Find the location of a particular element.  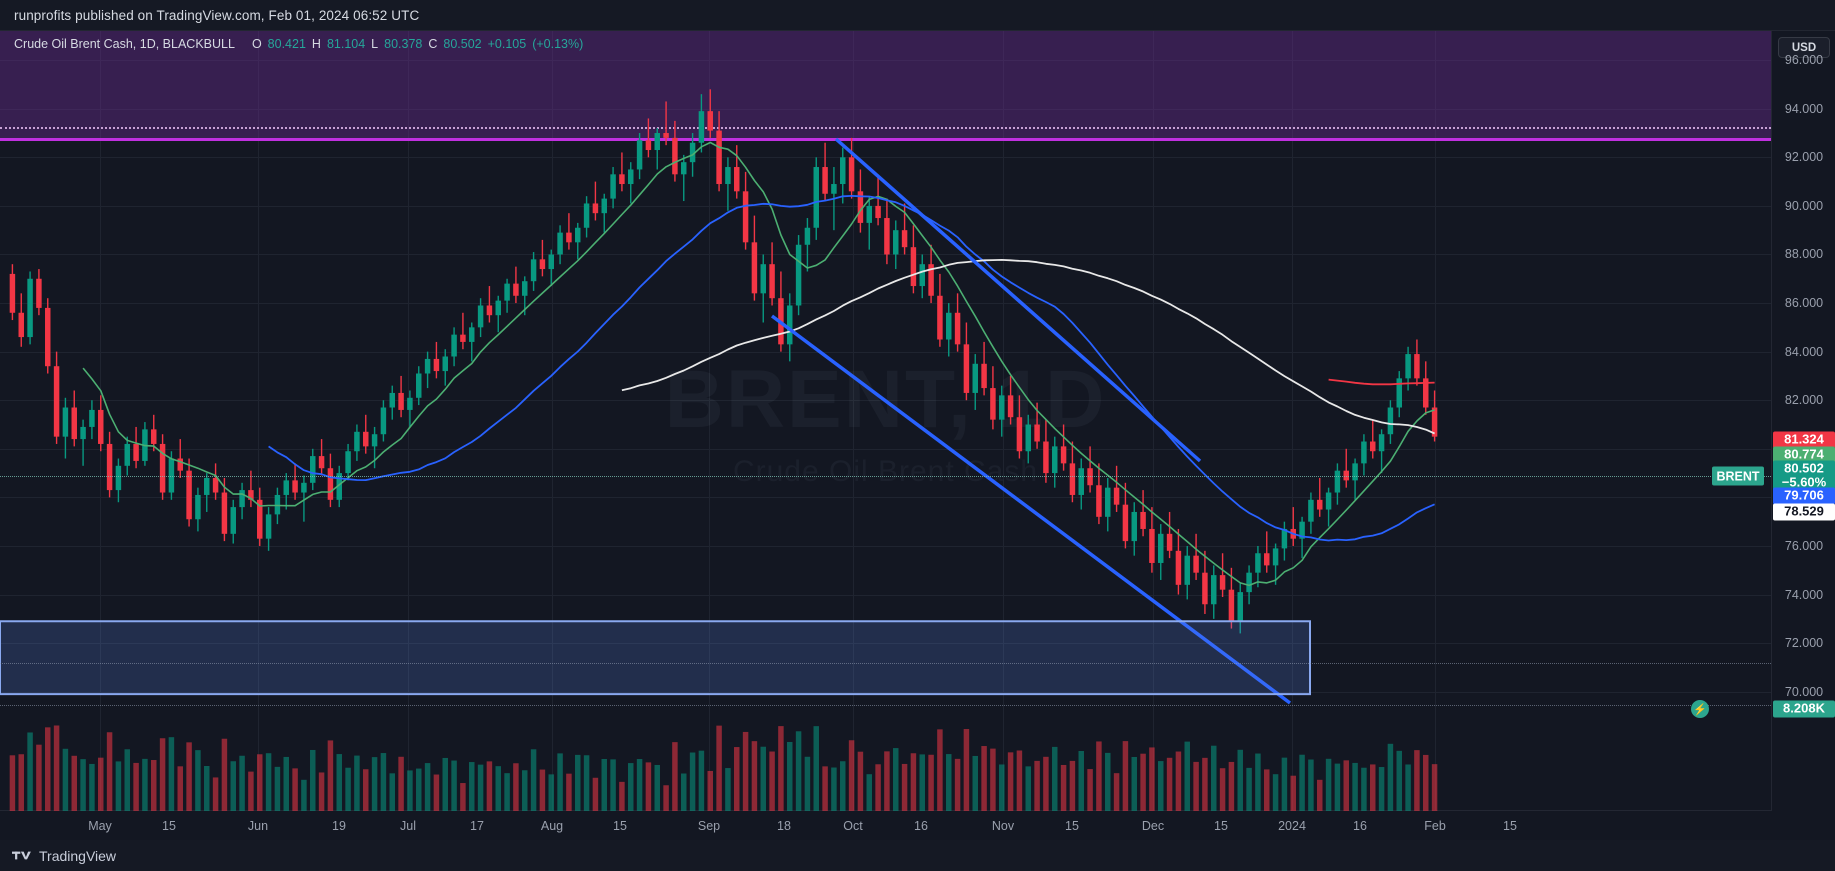

downtrend-lower is located at coordinates (1031, 509).